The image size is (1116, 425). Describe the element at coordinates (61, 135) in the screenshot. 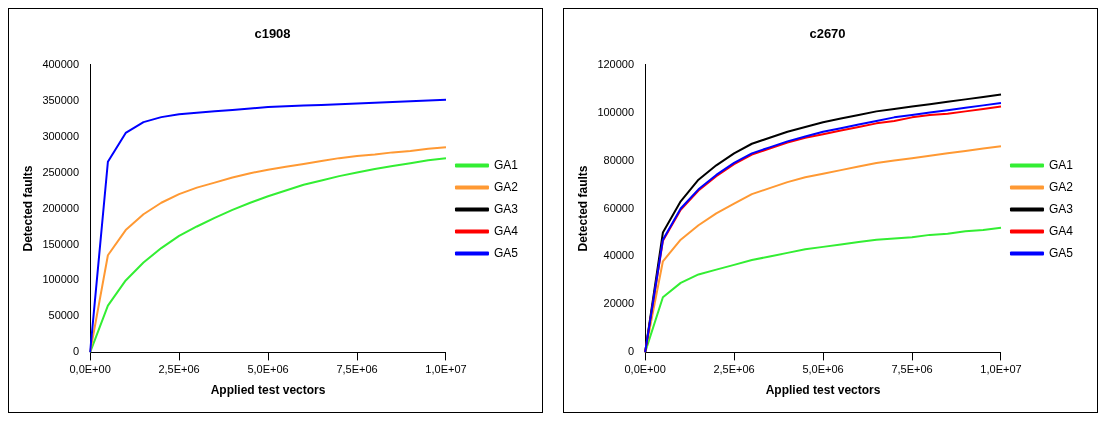

I see `y-tick-label: 300000` at that location.